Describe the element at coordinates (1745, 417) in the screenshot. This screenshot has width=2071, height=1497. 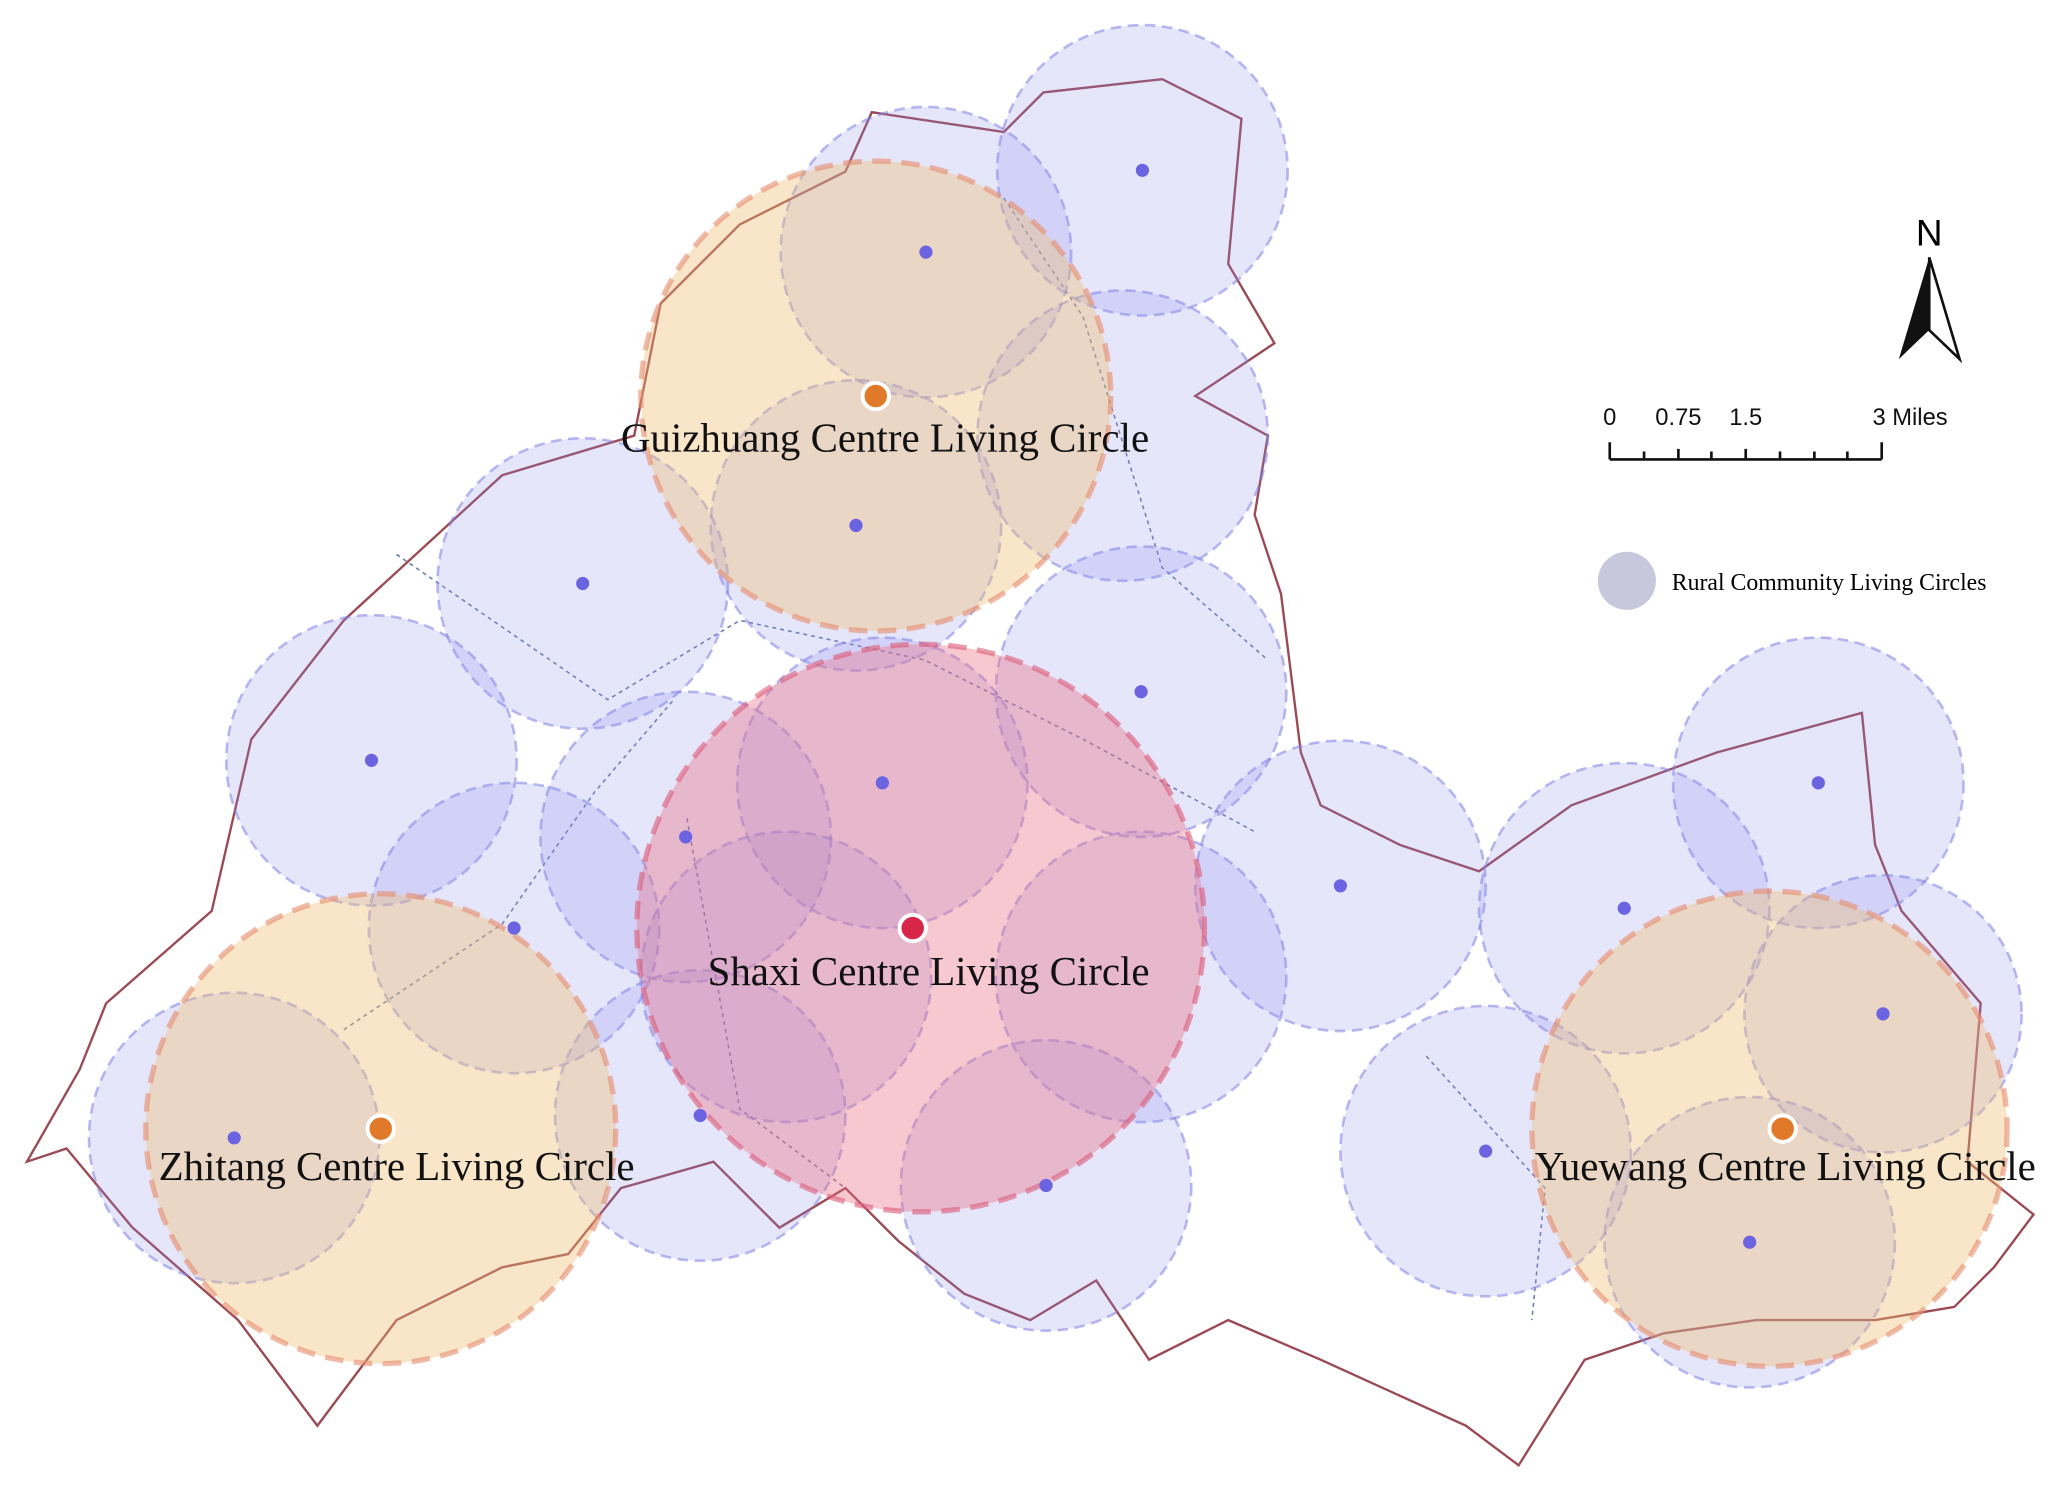
I see `scale-label: 1.5` at that location.